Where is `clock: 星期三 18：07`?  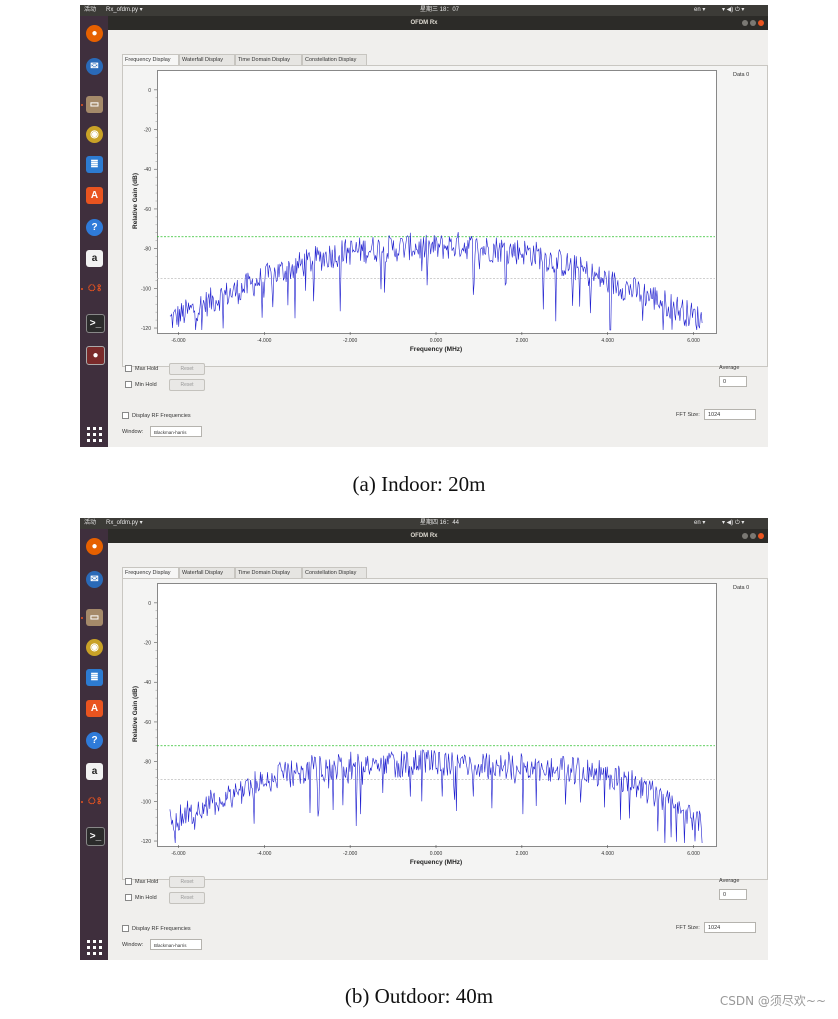
clock: 星期三 18：07 is located at coordinates (440, 10).